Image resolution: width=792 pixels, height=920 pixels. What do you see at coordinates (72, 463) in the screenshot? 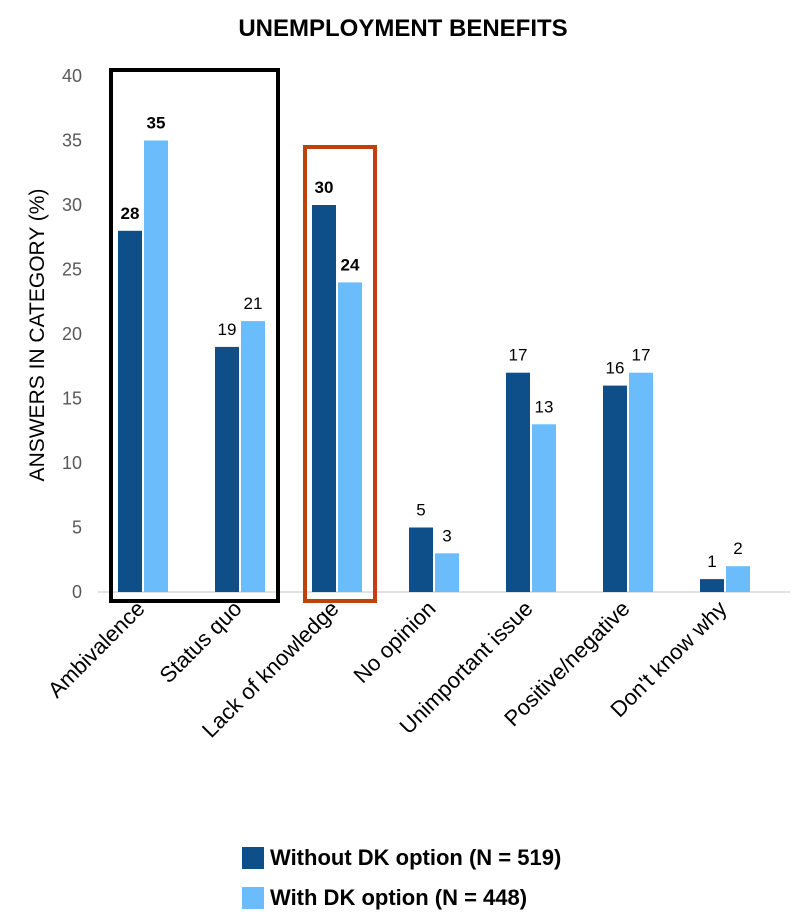
I see `y-tick-label: 10` at bounding box center [72, 463].